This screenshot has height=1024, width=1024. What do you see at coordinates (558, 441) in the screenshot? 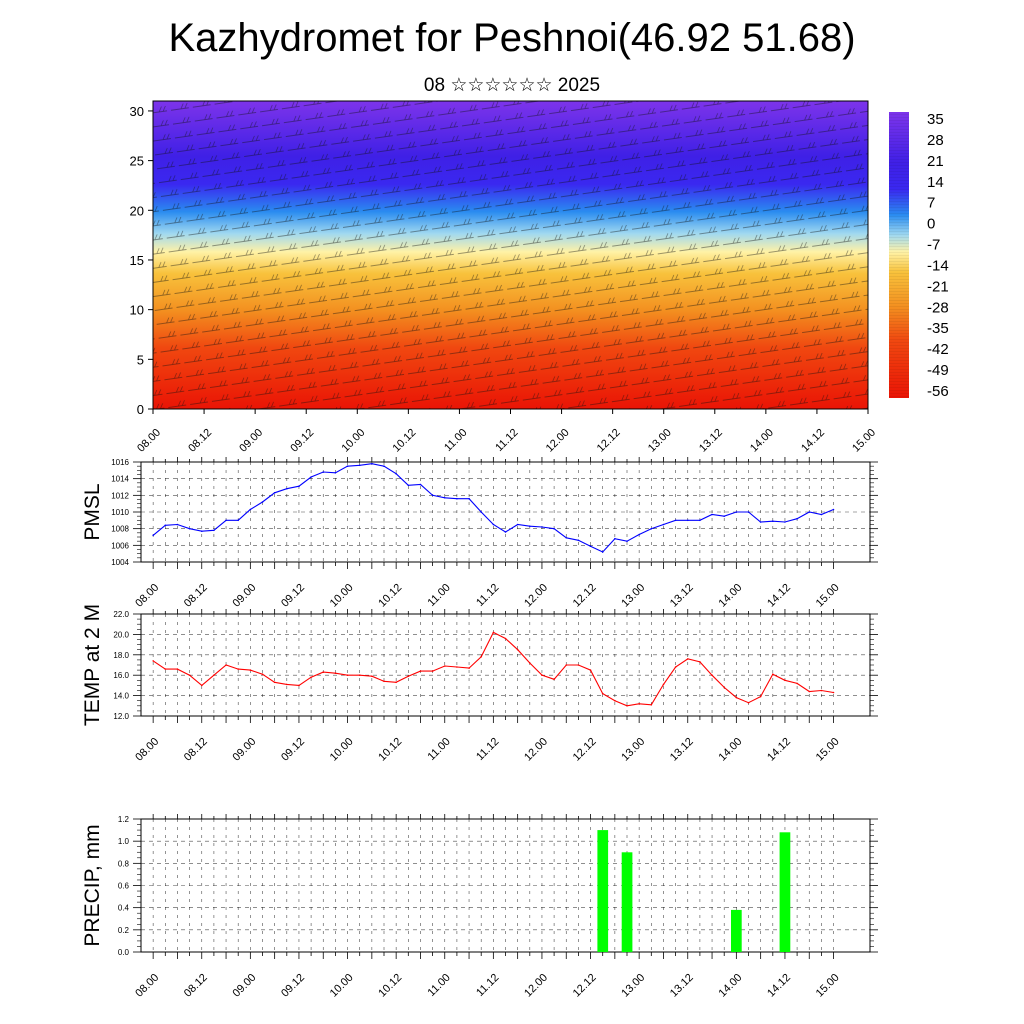
I see `heatmap-x-tick-label: 12.00` at bounding box center [558, 441].